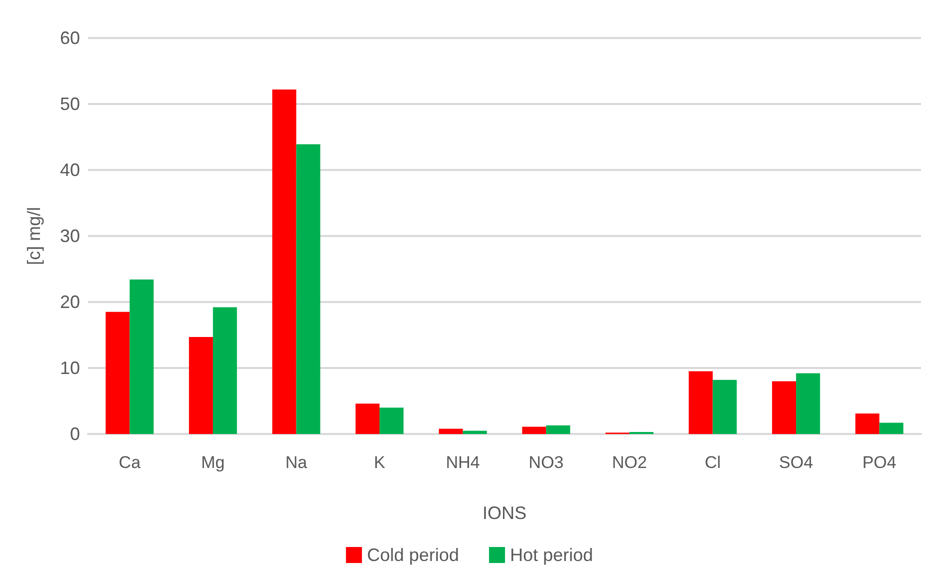 The height and width of the screenshot is (577, 939). What do you see at coordinates (70, 104) in the screenshot?
I see `y-tick-label: 50` at bounding box center [70, 104].